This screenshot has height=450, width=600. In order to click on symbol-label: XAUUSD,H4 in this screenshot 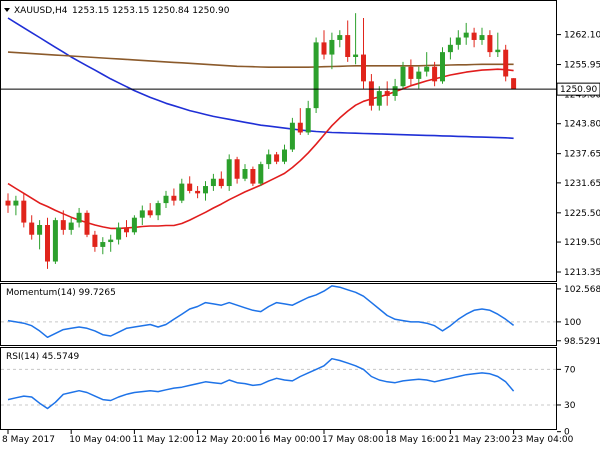, I will do `click(41, 11)`.